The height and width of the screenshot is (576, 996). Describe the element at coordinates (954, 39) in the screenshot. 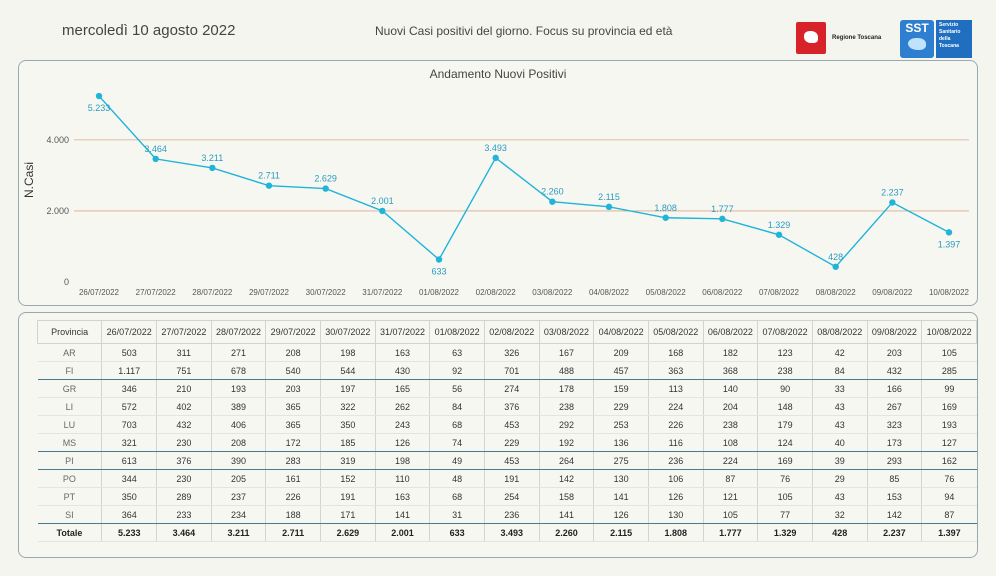

I see `sst-full-name: Servizio Sanitario della Toscana` at that location.